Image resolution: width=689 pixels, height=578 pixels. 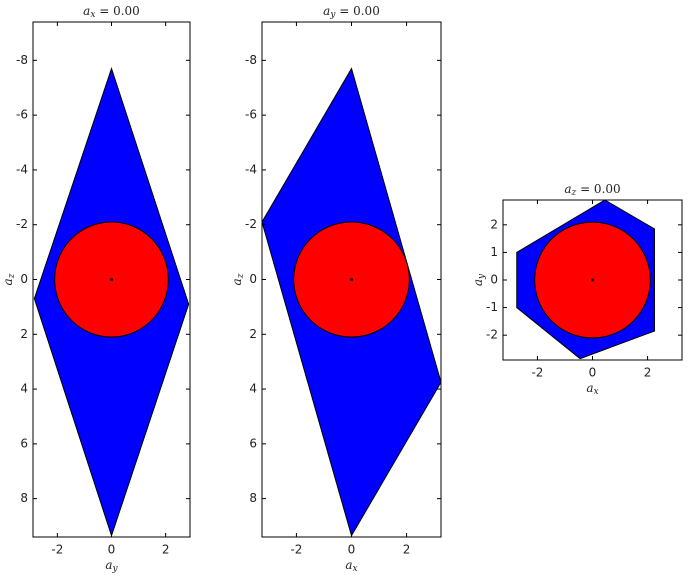 What do you see at coordinates (577, 289) in the screenshot?
I see `subplot: -2 0 2 -2 -1 0 1 2 az = 0.00 ax ay` at bounding box center [577, 289].